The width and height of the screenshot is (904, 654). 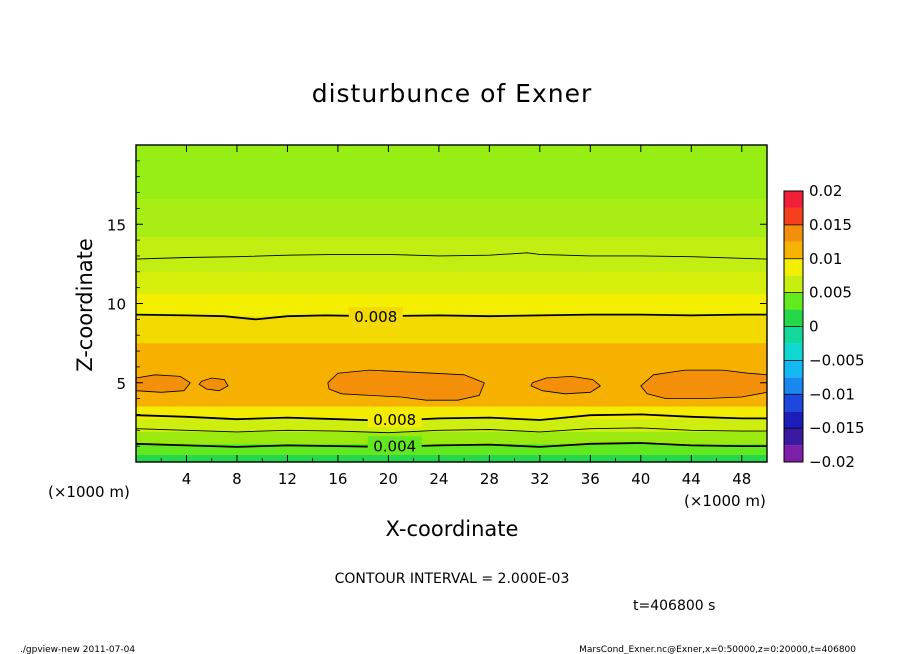 I want to click on contour-label-2: 0.008, so click(x=394, y=420).